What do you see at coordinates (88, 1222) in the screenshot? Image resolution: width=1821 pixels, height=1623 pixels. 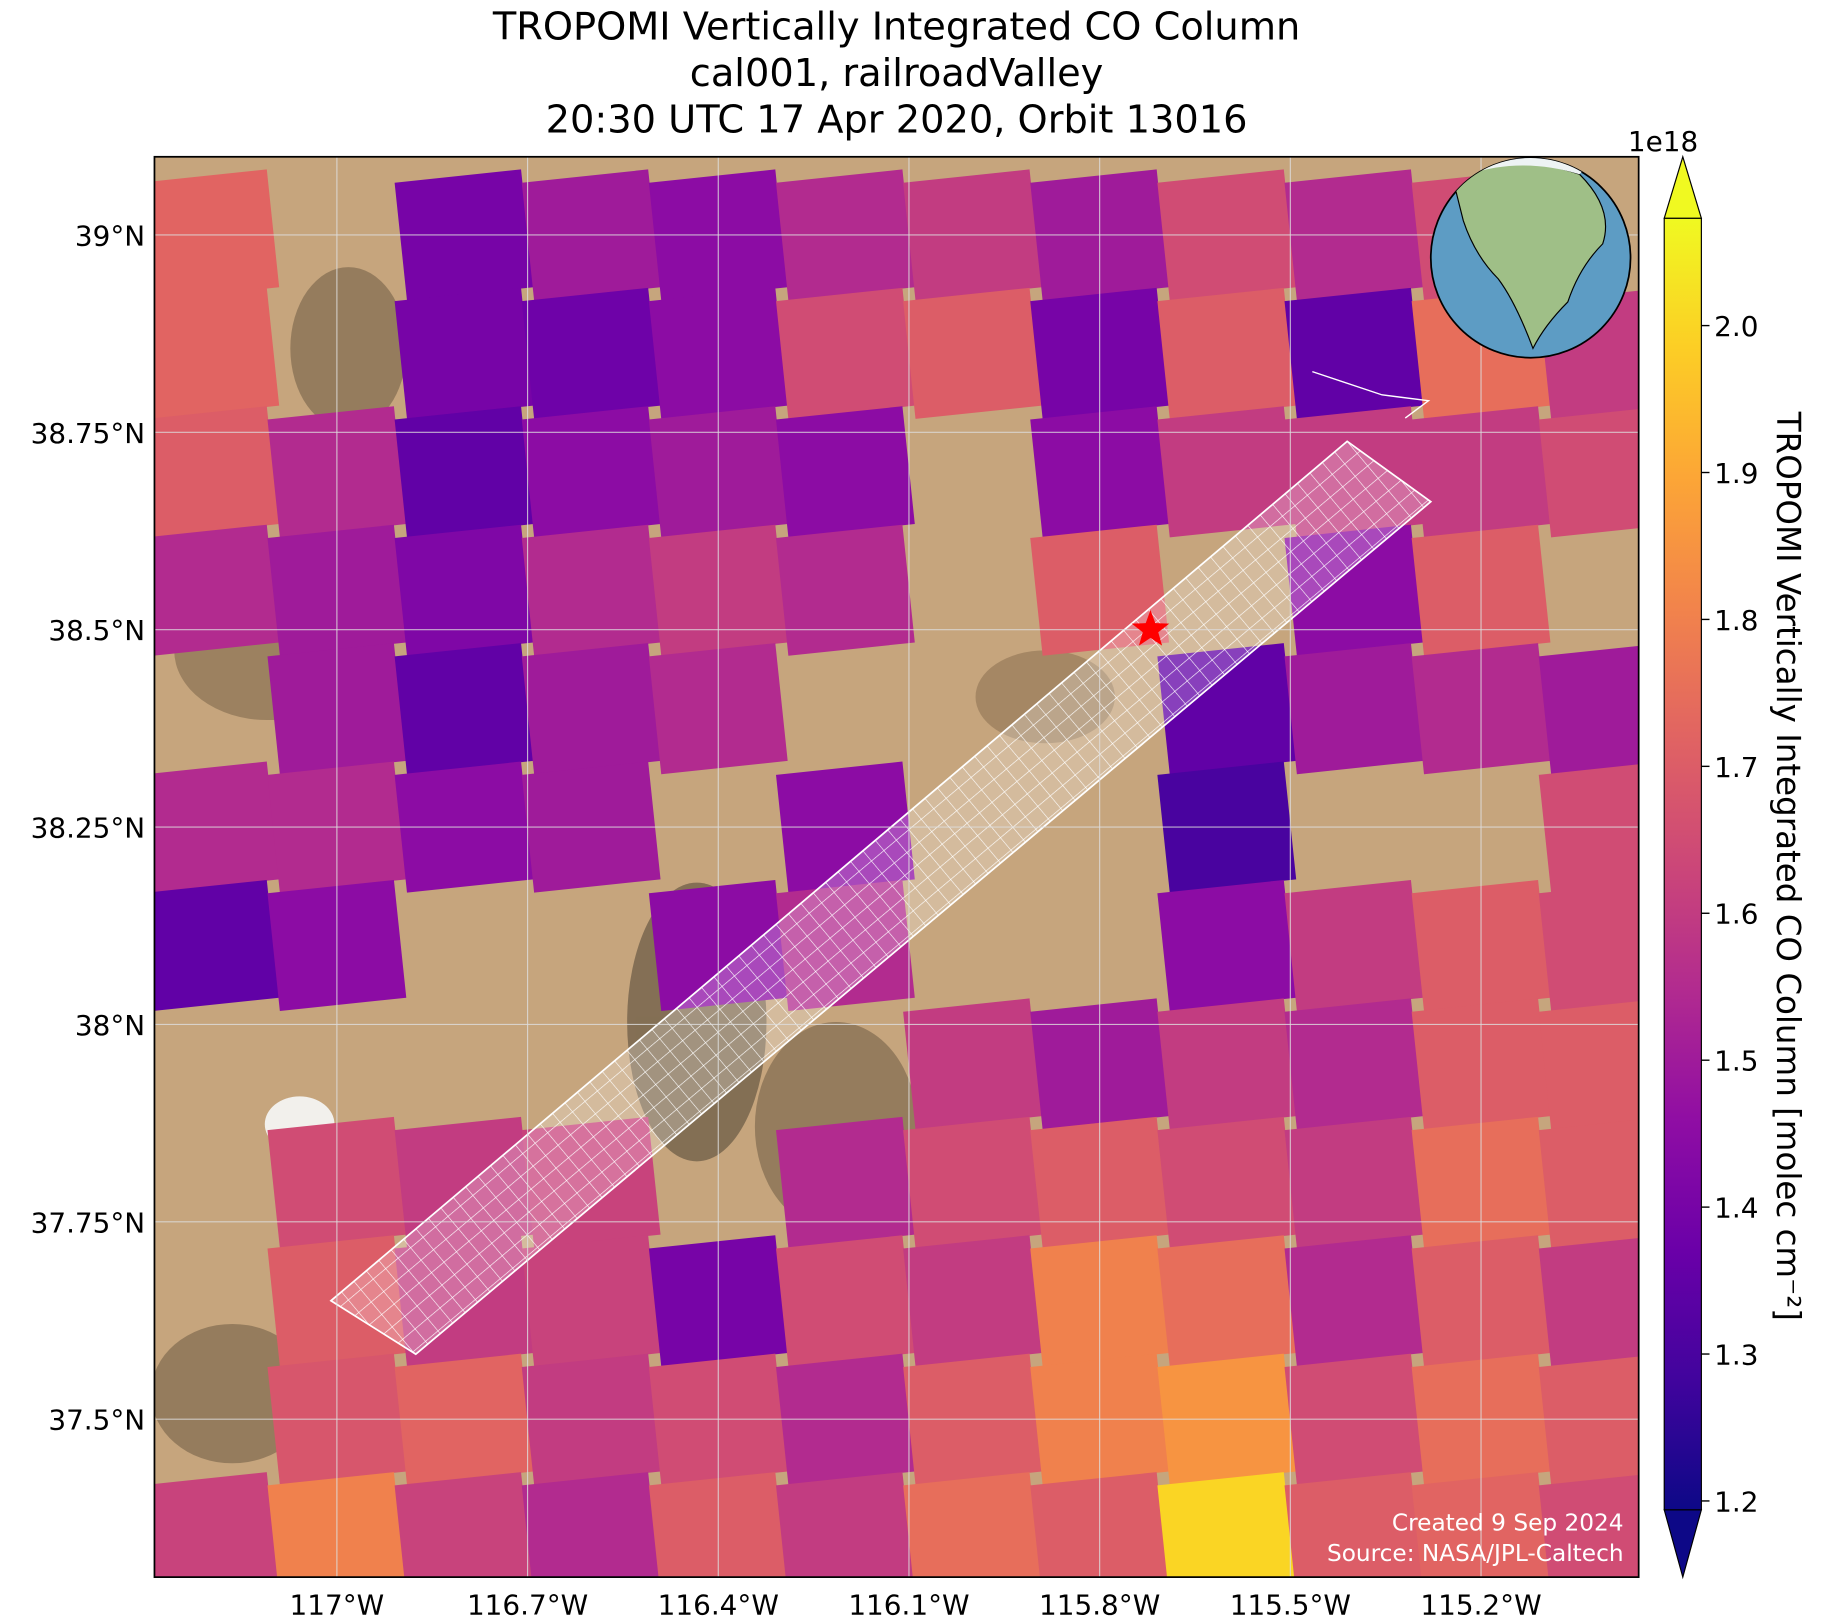 I see `y-tick-label: 37.75°N` at bounding box center [88, 1222].